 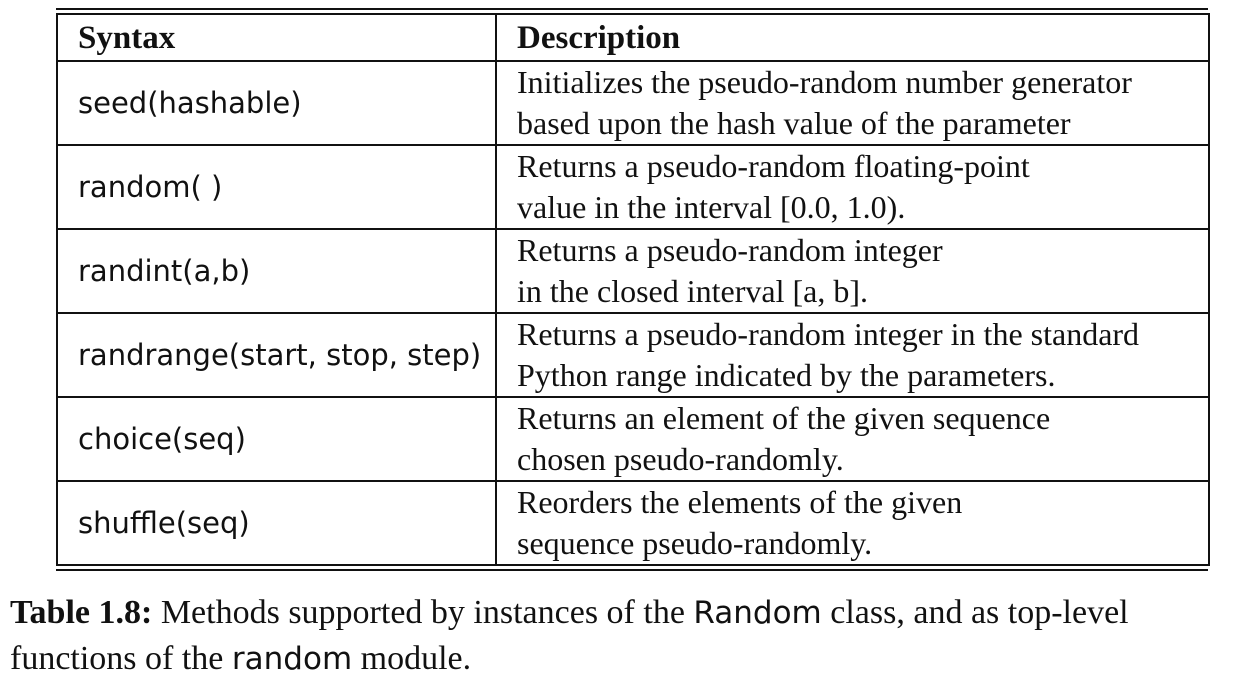 What do you see at coordinates (292, 659) in the screenshot?
I see `caption-module-name: random` at bounding box center [292, 659].